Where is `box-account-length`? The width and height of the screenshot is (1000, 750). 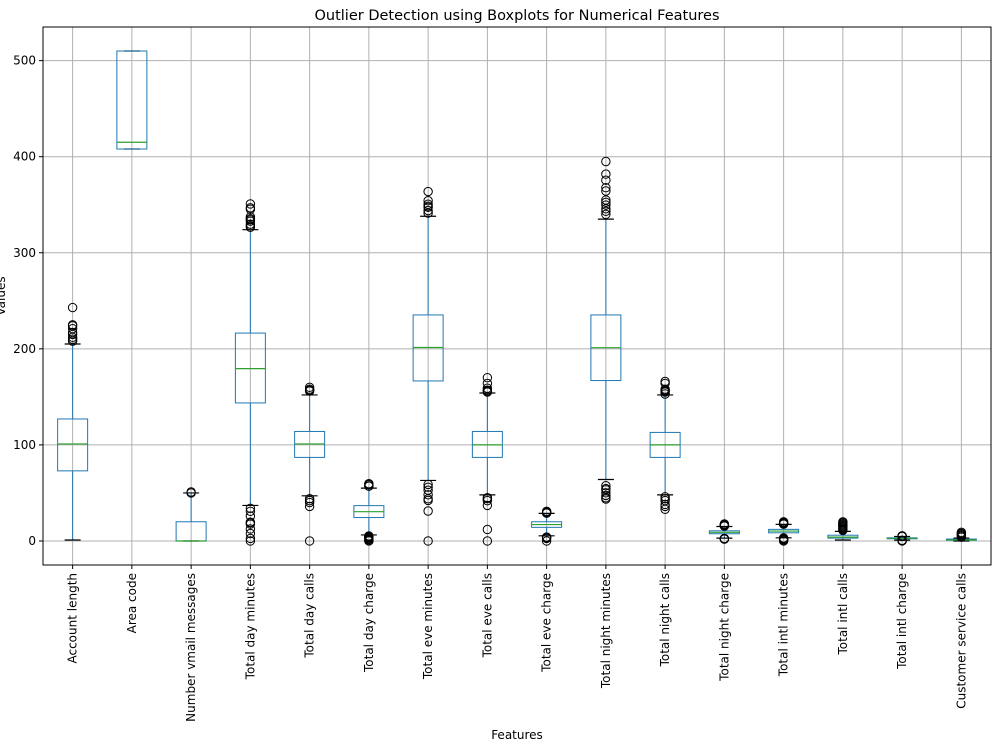
box-account-length is located at coordinates (73, 421).